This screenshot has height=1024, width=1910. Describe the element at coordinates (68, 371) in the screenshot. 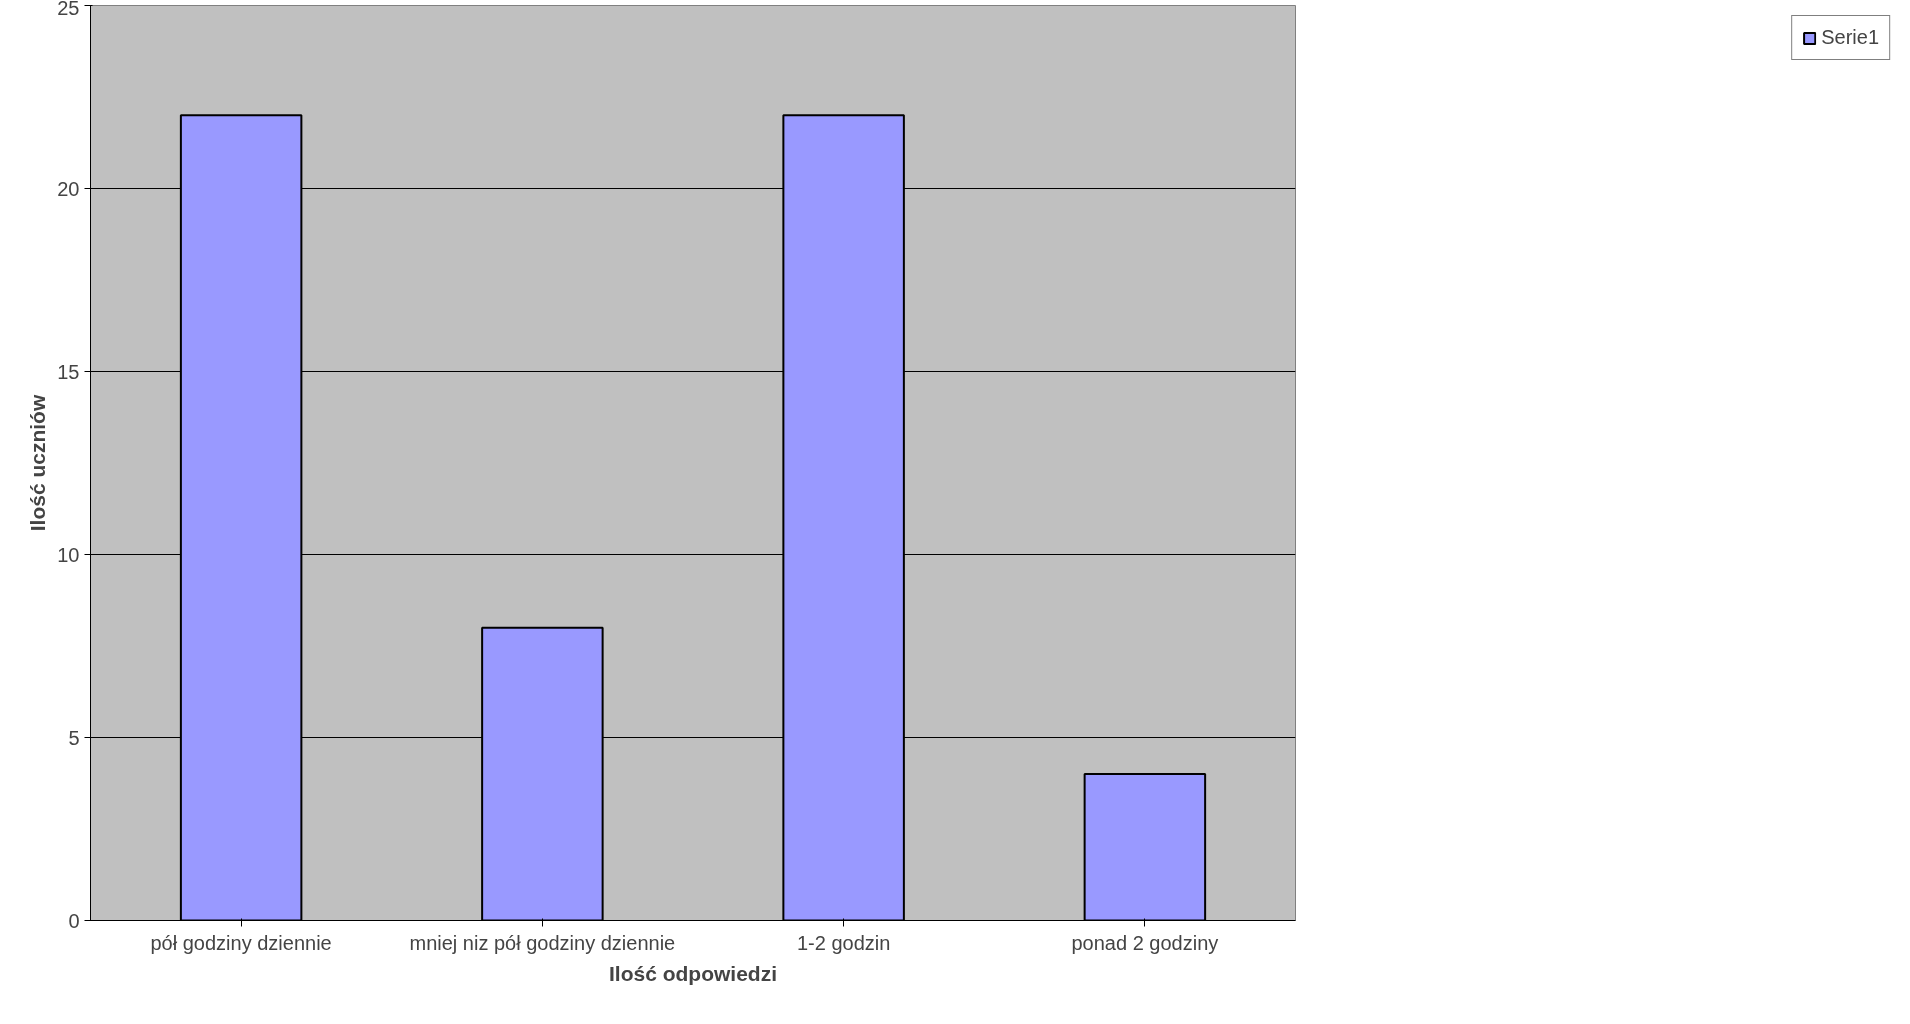

I see `y-tick-label: 15` at that location.